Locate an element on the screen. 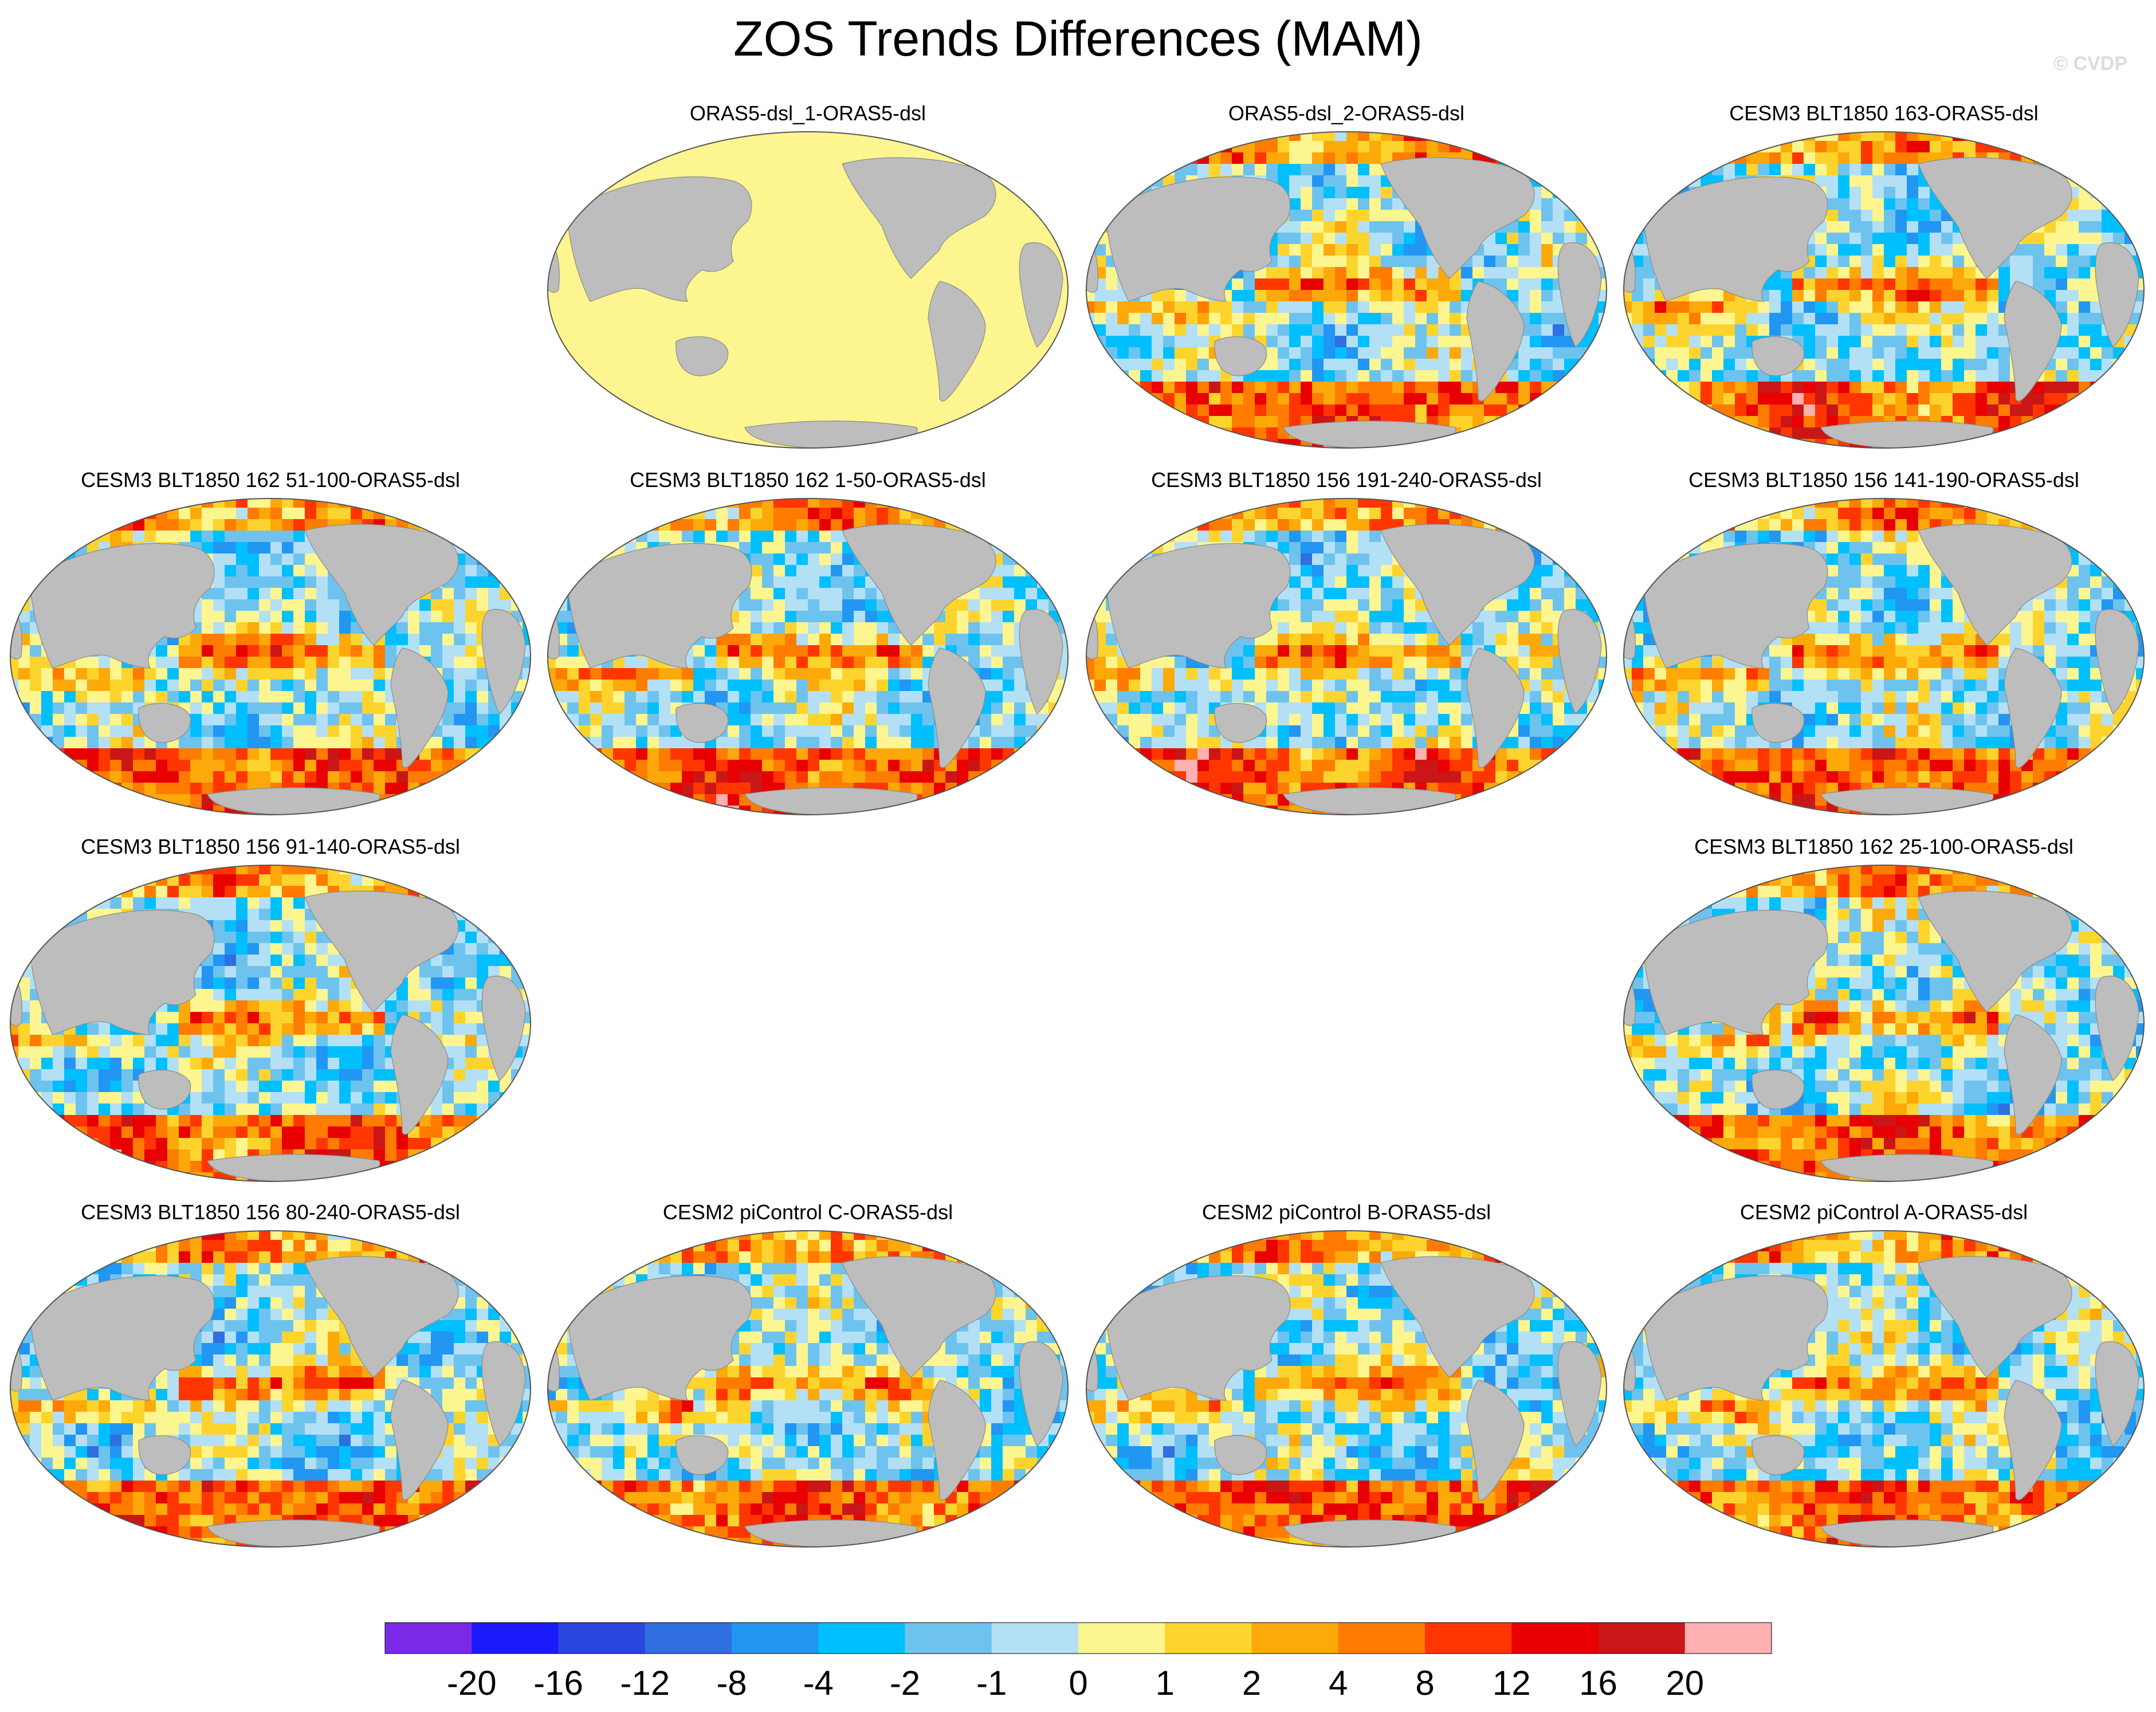 This screenshot has height=1712, width=2156. colorbar-tick-label: -8 is located at coordinates (731, 1683).